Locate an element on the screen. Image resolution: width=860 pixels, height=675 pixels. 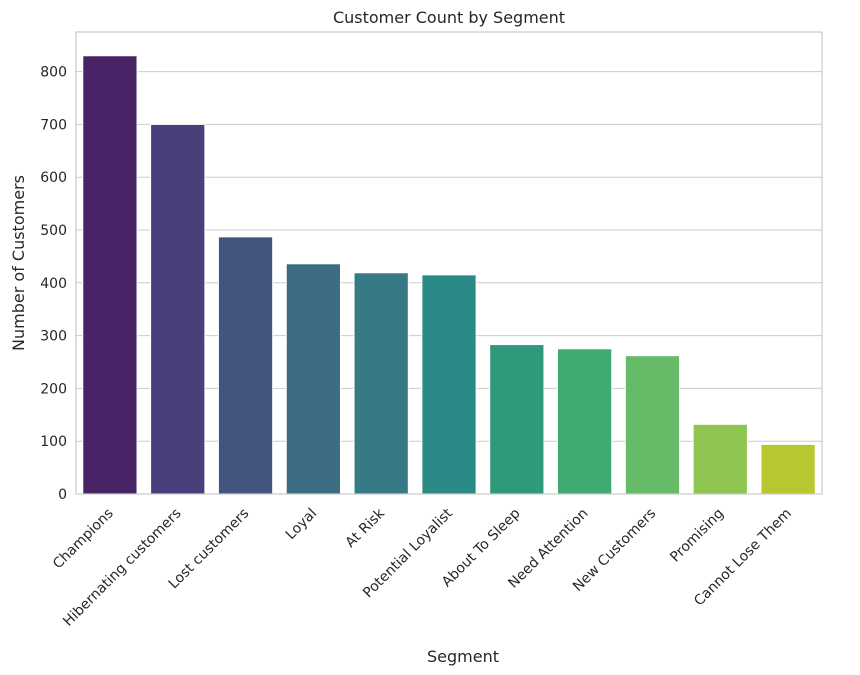
x-tick-label: Promising is located at coordinates (697, 536).